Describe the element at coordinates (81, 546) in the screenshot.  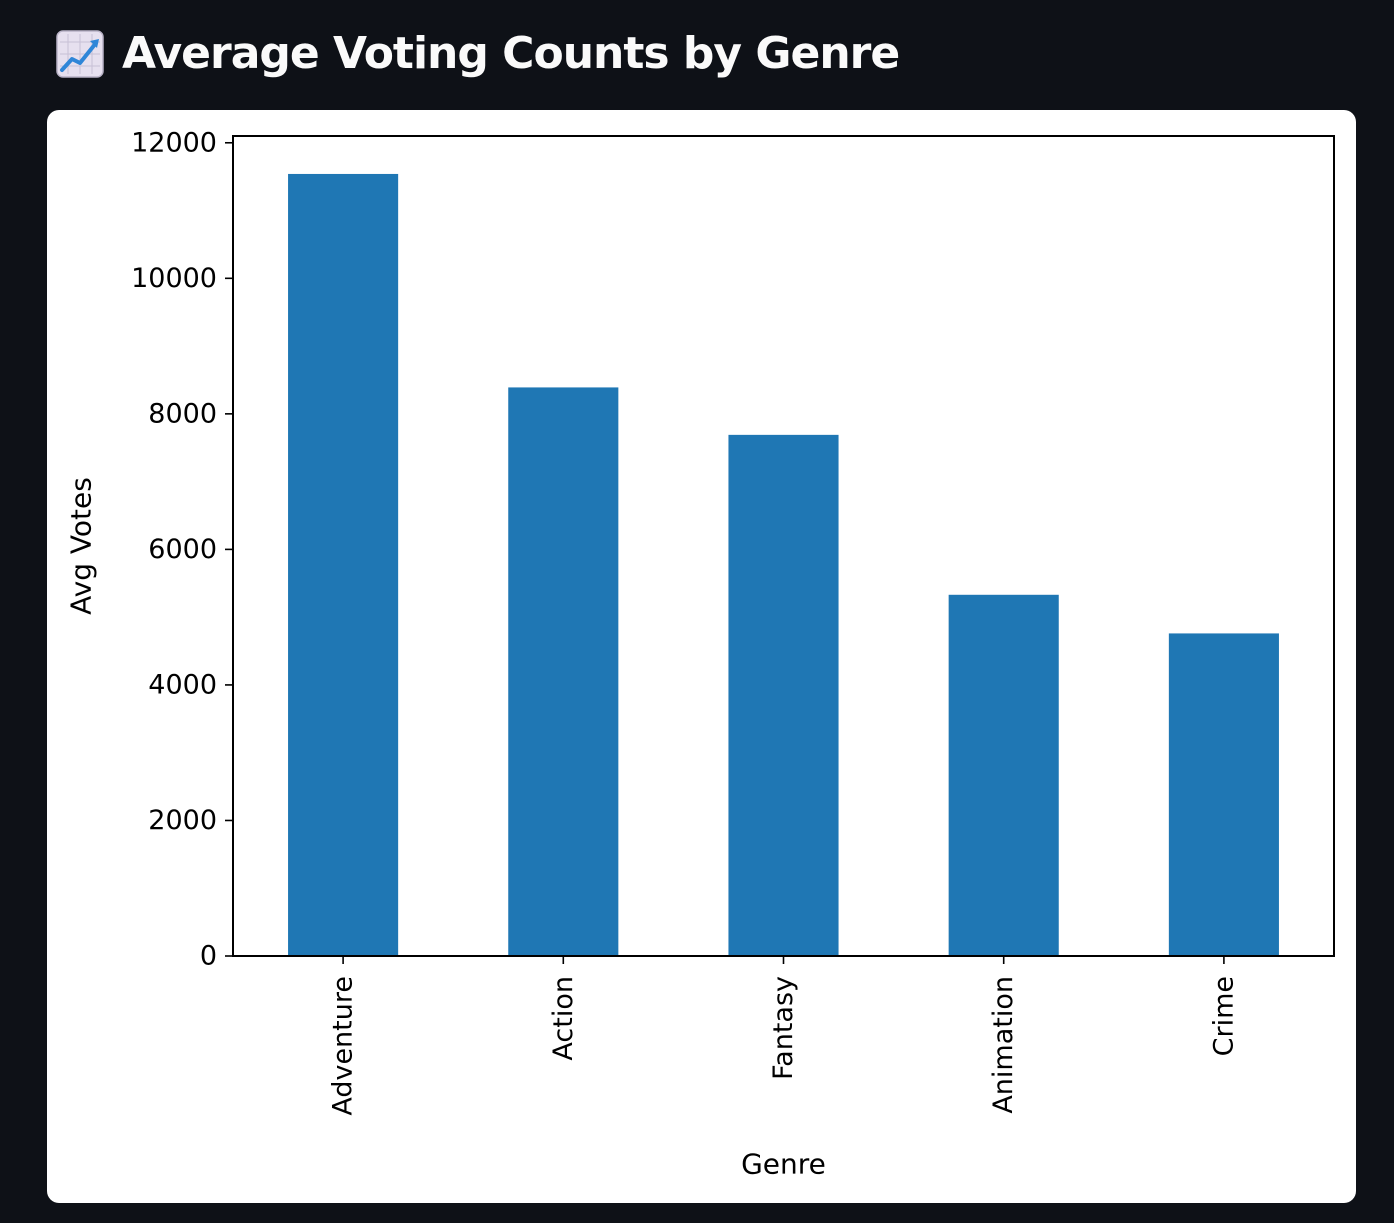
I see `y-axis-label: Avg Votes` at that location.